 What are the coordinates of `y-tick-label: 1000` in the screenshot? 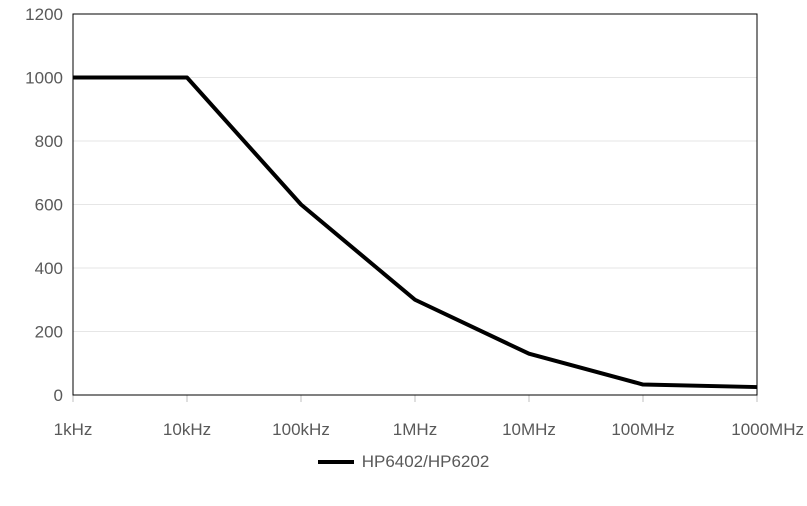 It's located at (44, 78).